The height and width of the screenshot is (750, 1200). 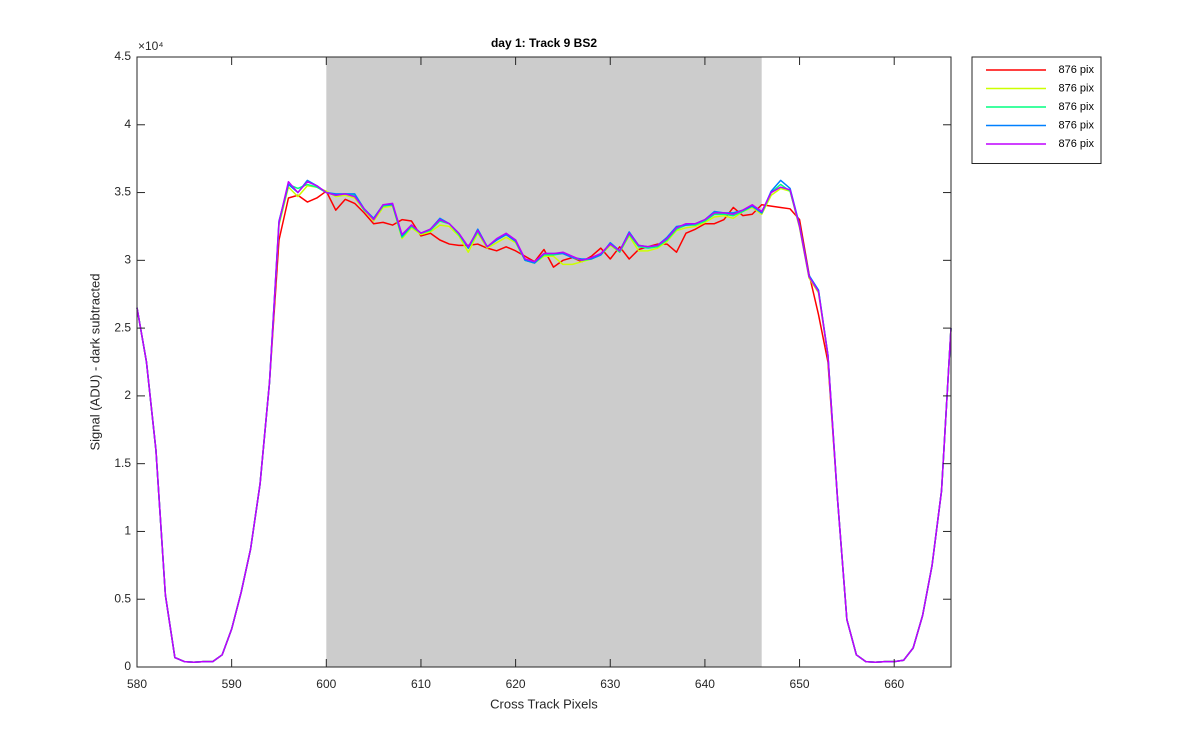 What do you see at coordinates (127, 395) in the screenshot?
I see `y-tick-label: 2` at bounding box center [127, 395].